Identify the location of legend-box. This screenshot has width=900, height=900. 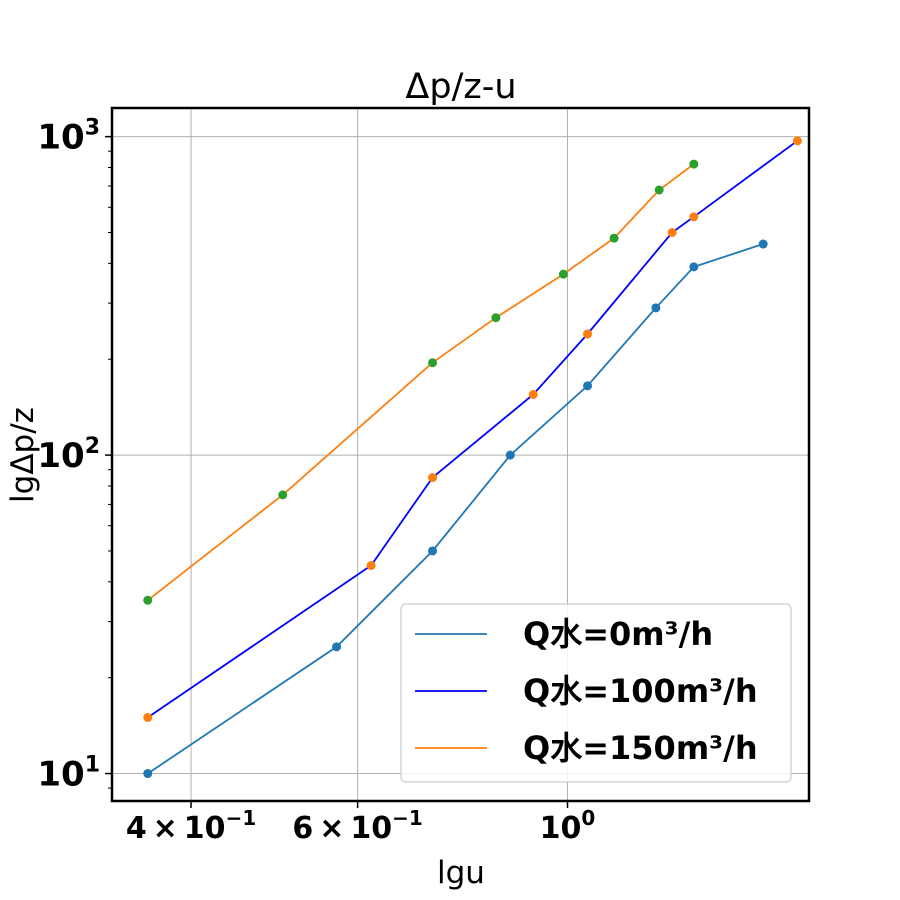
(596, 693).